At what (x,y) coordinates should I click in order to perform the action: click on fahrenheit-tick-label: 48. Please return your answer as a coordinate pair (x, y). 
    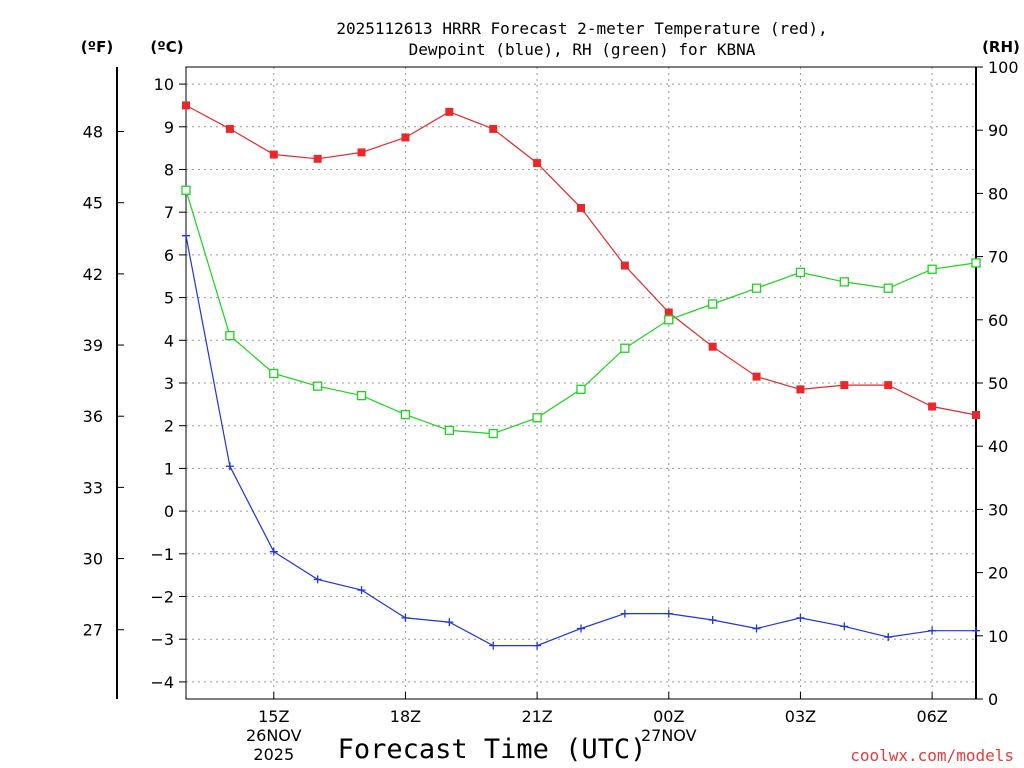
    Looking at the image, I should click on (93, 132).